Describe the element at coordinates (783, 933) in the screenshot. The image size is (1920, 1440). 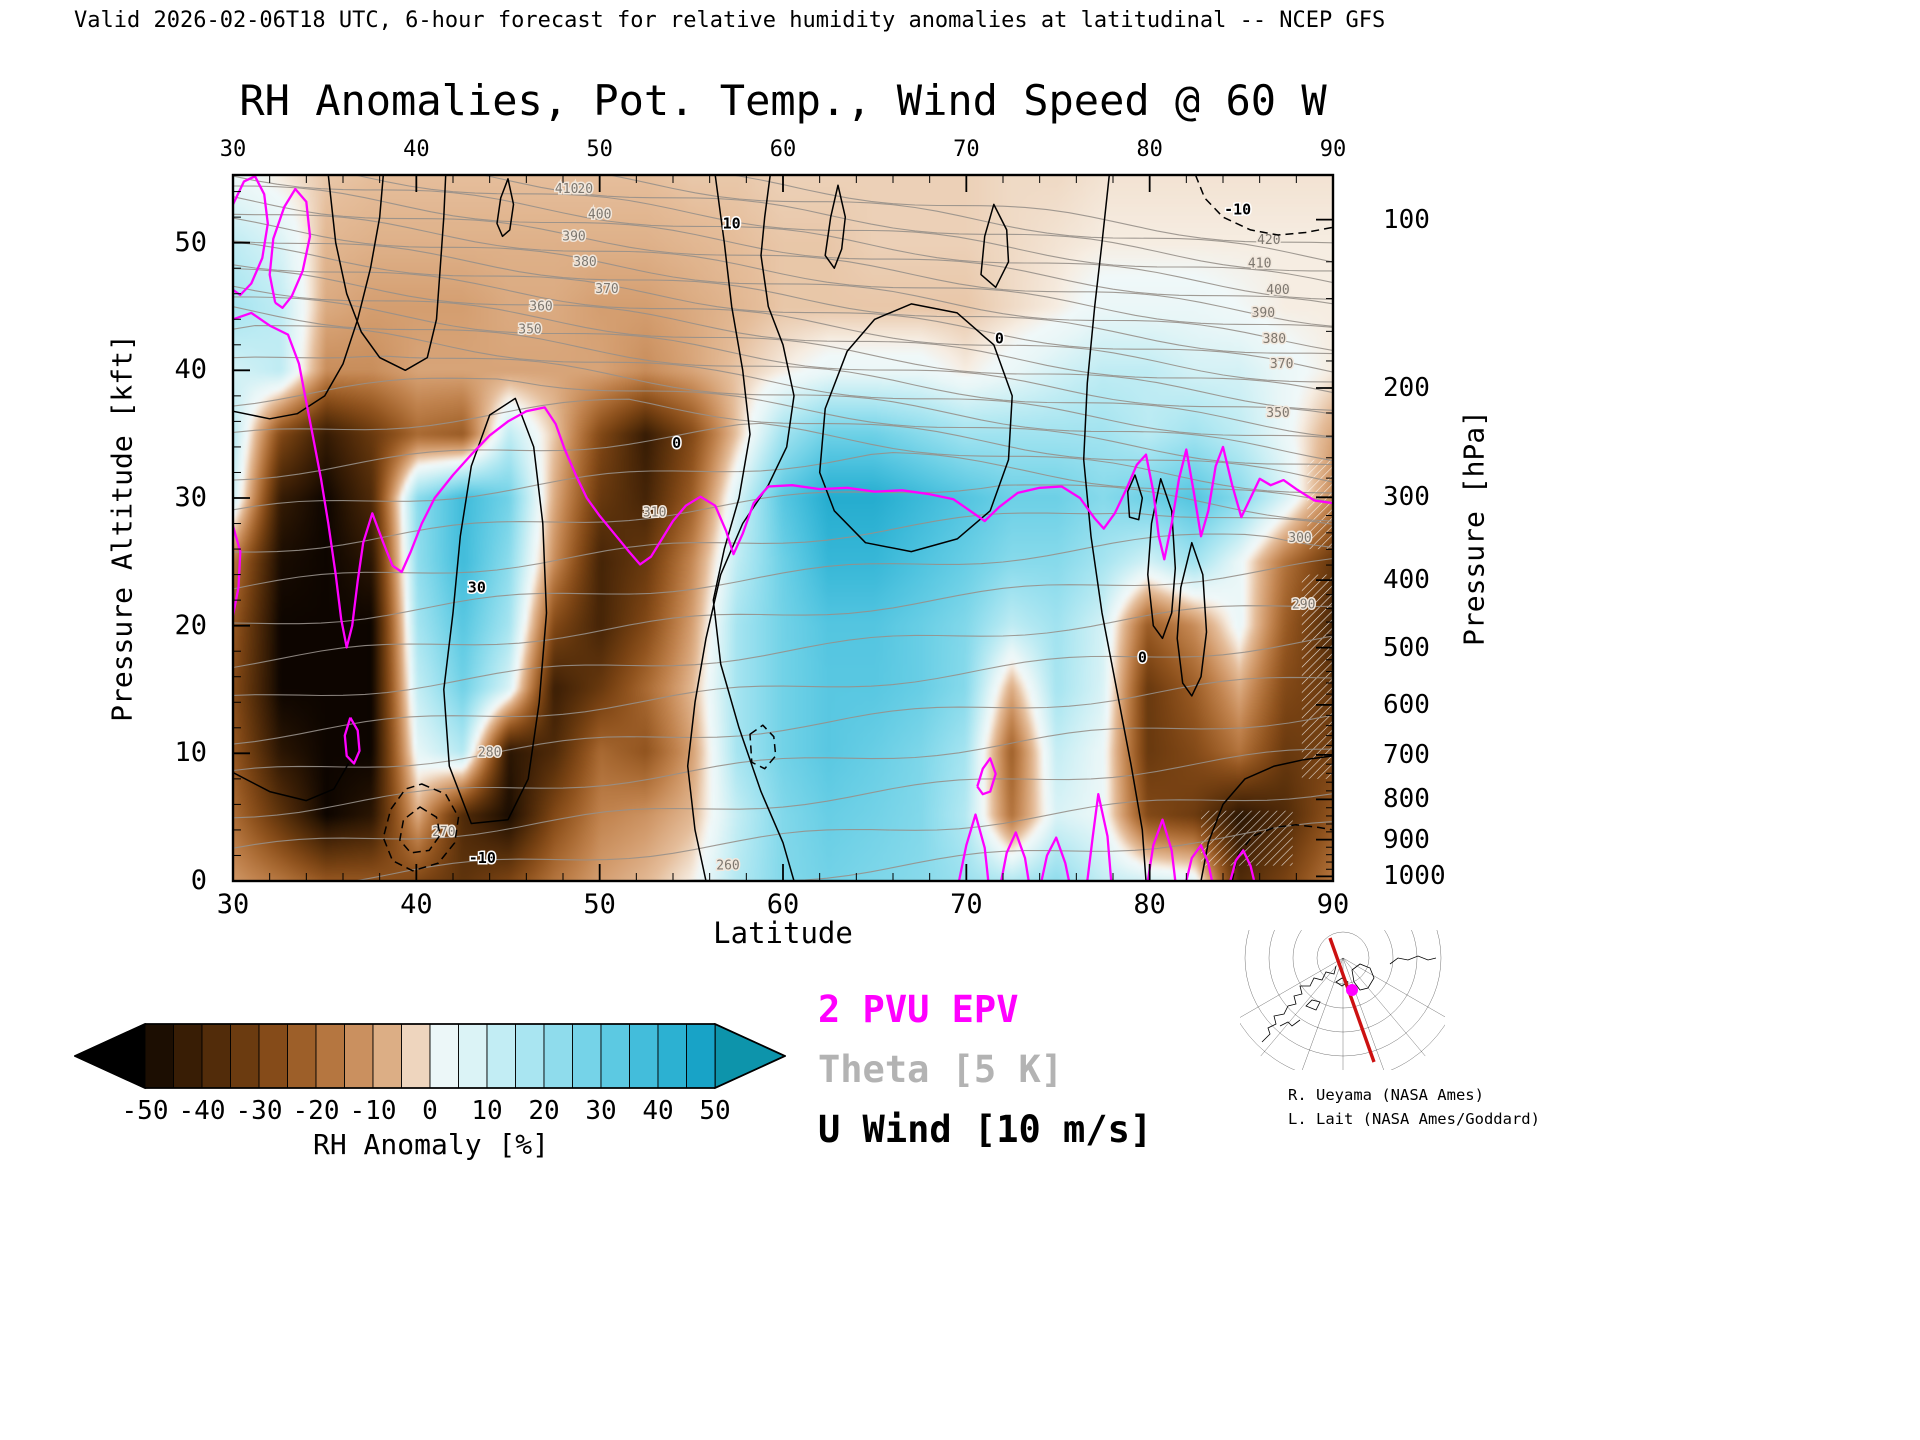
I see `x-axis-label: Latitude` at that location.